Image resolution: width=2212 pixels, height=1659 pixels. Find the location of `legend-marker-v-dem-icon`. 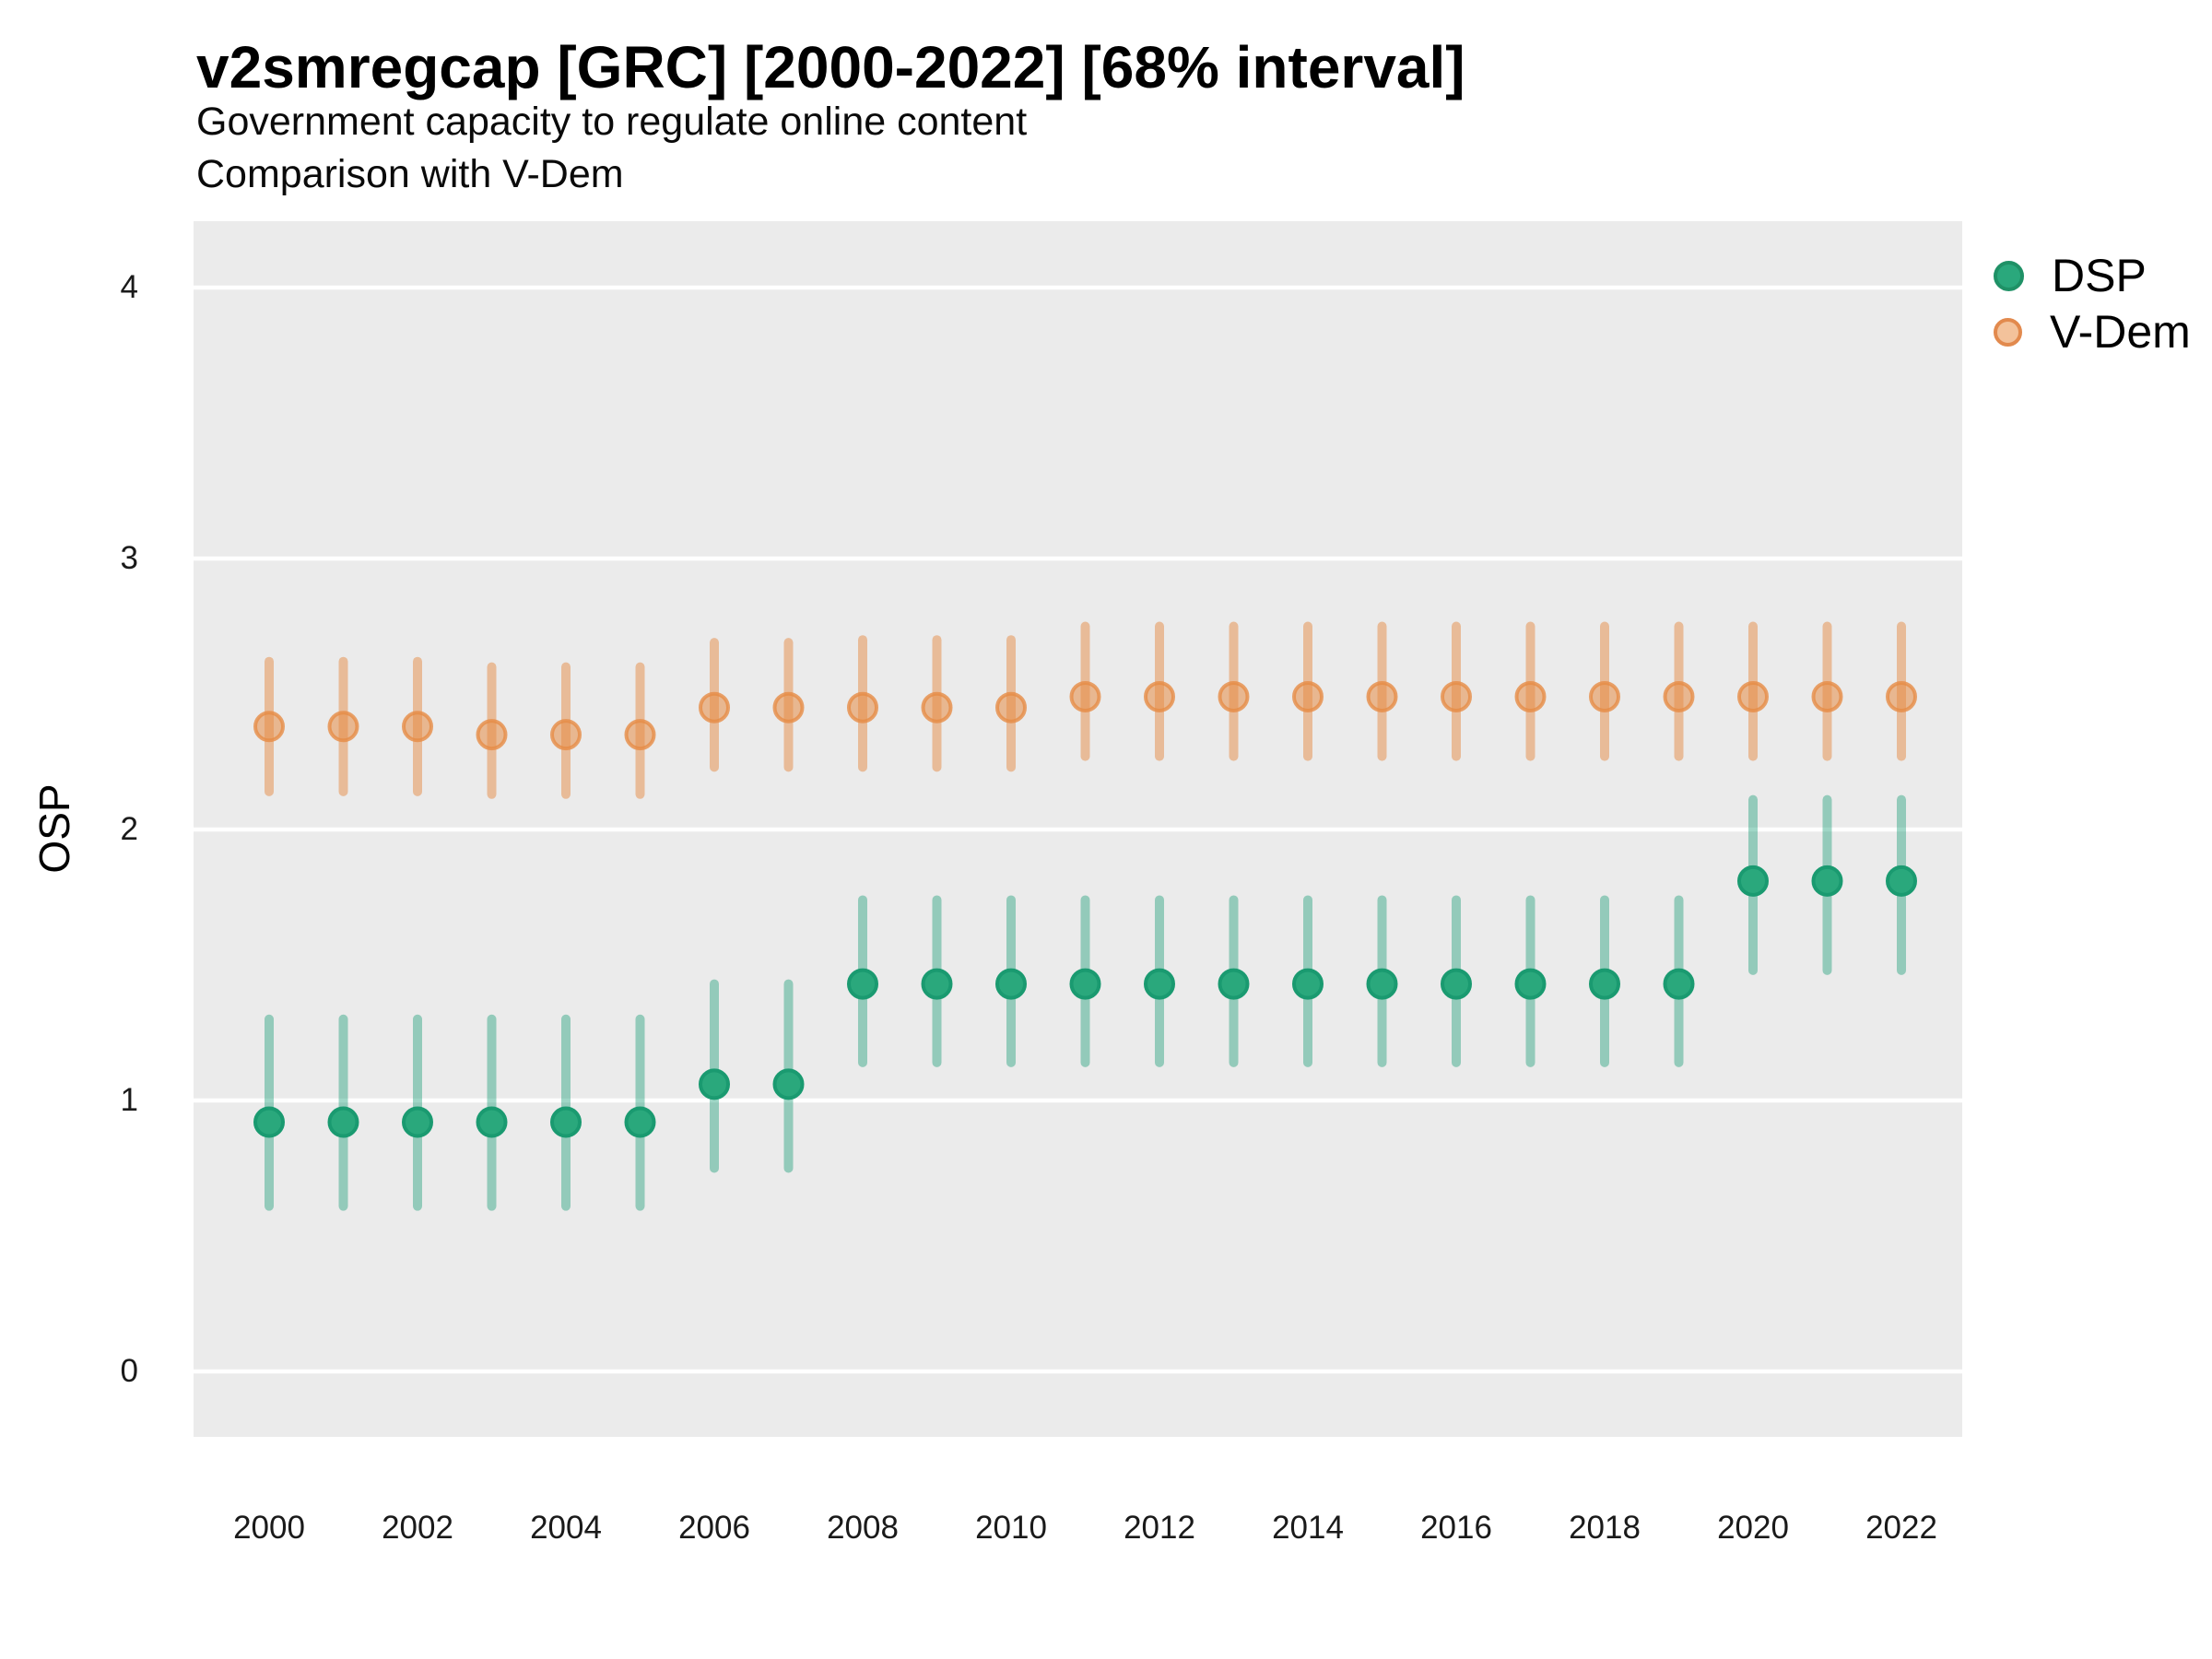

legend-marker-v-dem-icon is located at coordinates (2008, 332).